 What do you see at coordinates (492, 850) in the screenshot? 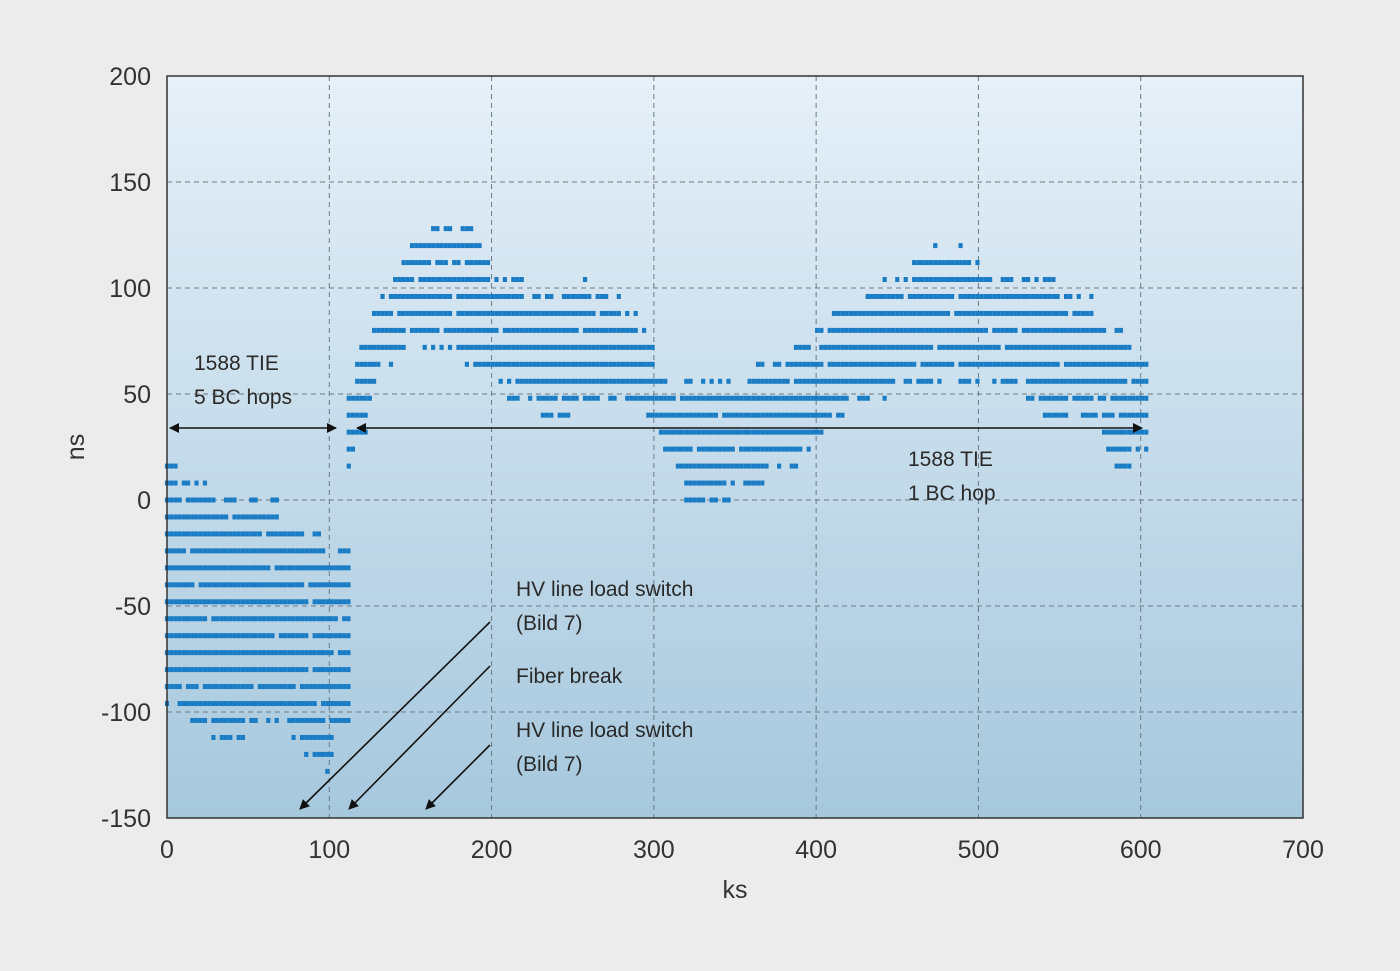
I see `x-tick-label: 200` at bounding box center [492, 850].